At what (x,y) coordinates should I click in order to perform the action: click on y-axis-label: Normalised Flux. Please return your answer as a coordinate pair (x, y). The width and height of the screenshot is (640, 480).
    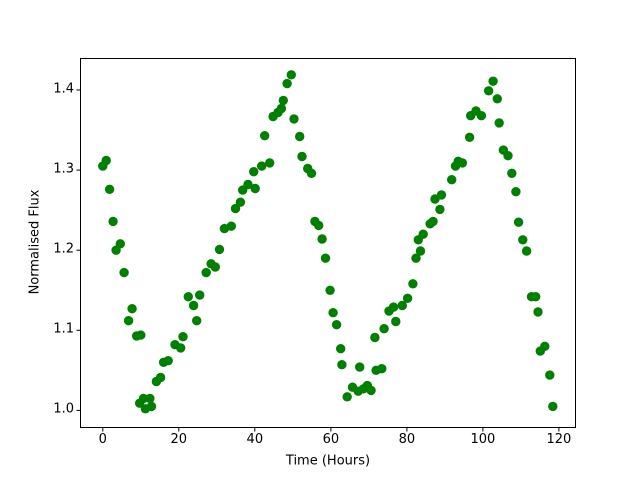
    Looking at the image, I should click on (35, 242).